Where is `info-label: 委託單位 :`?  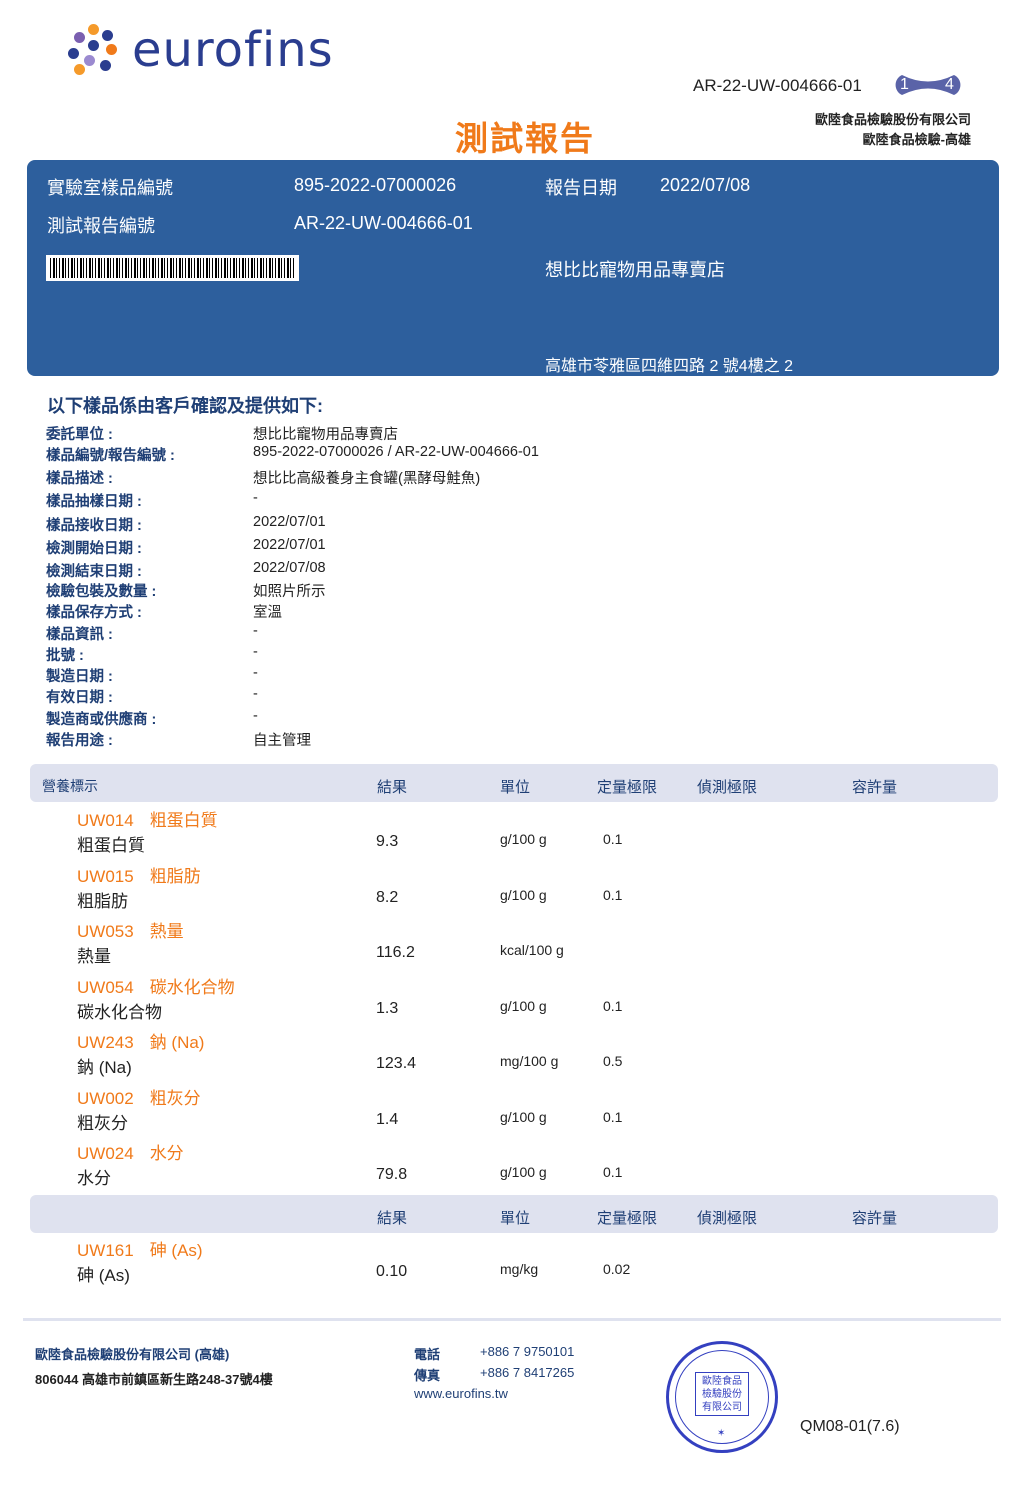
info-label: 委託單位 : is located at coordinates (79, 435).